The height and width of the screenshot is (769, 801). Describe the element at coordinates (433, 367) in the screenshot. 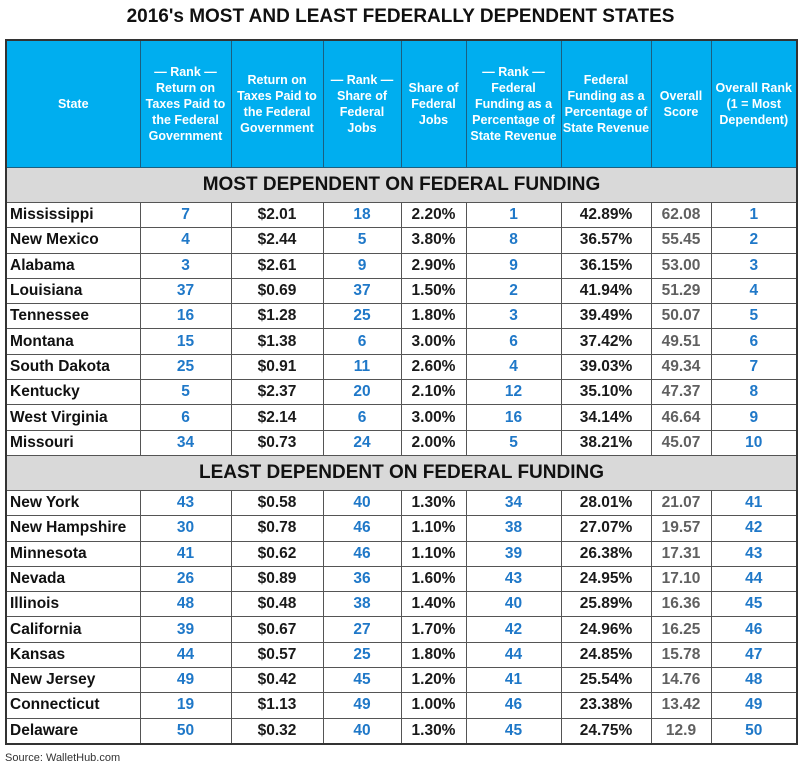

I see `table-cell: 2.60%` at that location.